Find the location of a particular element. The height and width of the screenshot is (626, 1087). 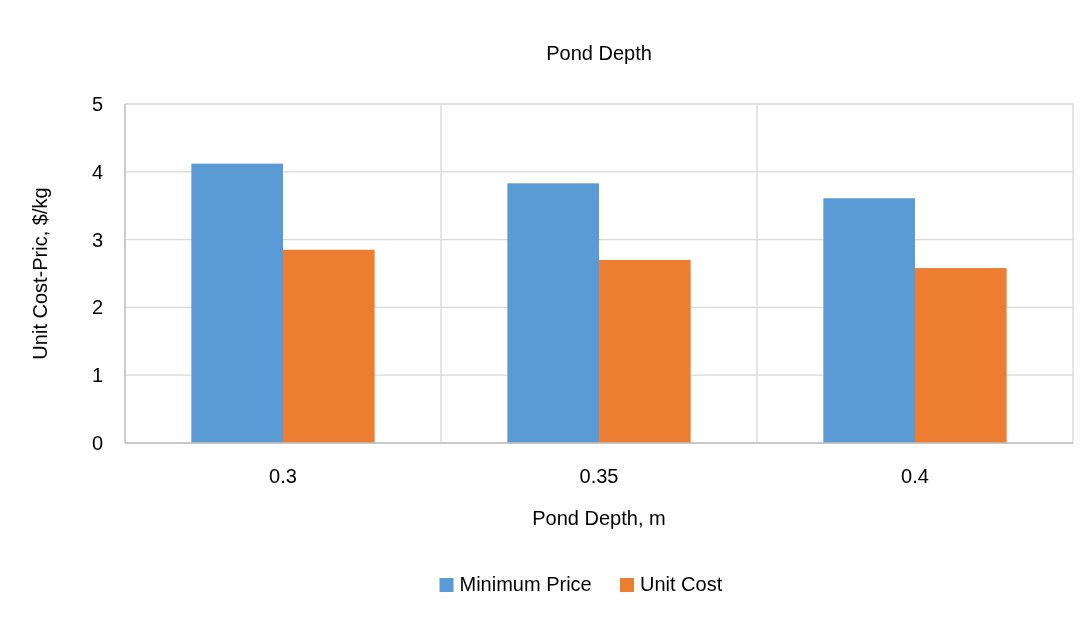

x-axis-title: Pond Depth, m is located at coordinates (599, 518).